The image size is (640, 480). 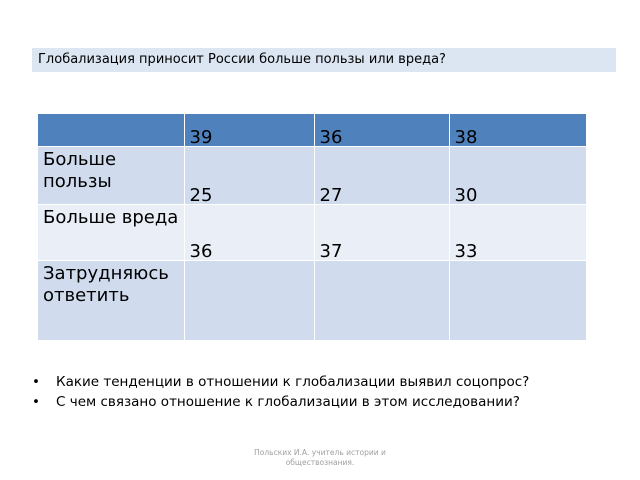 I want to click on value-cell: 27, so click(x=382, y=223).